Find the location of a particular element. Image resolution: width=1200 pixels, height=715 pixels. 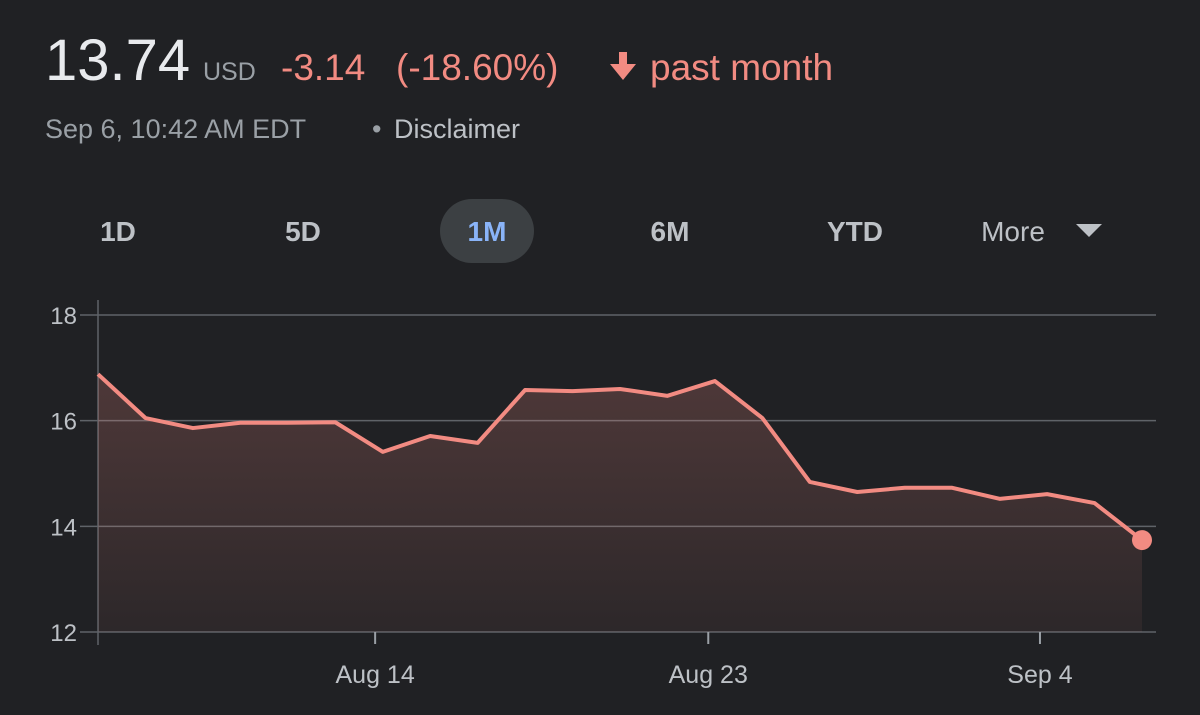

disclaimer: Disclaimer is located at coordinates (457, 129).